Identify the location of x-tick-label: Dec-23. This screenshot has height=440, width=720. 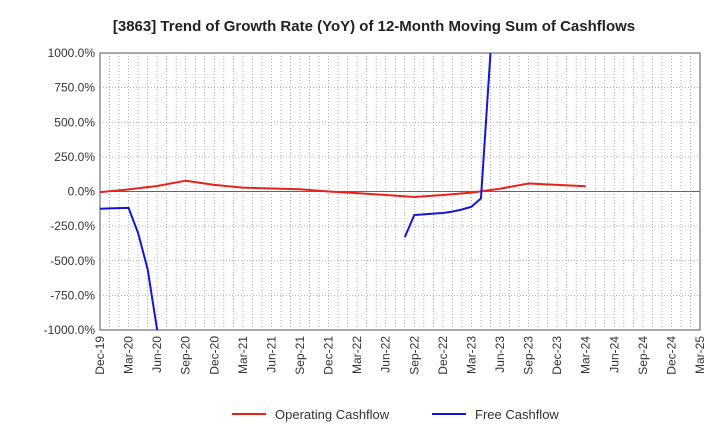
(557, 355).